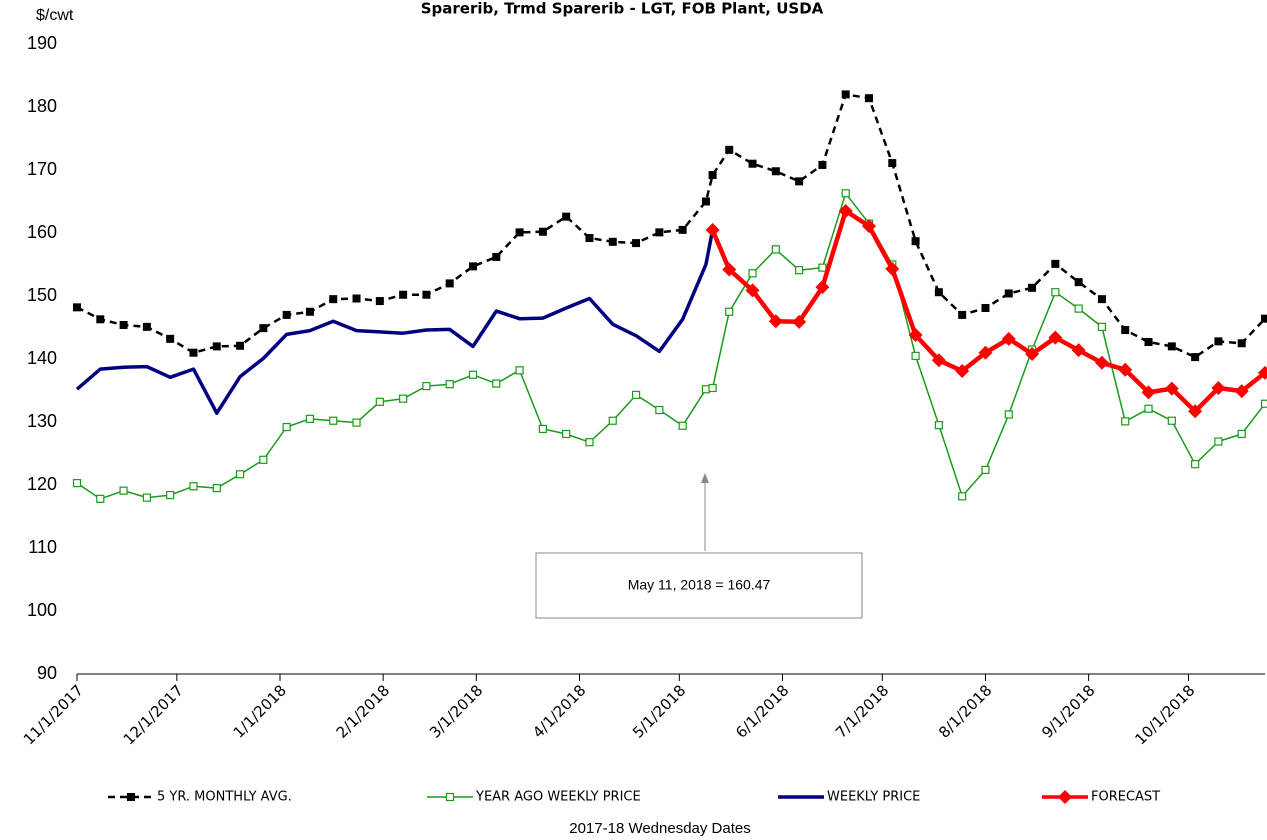  What do you see at coordinates (42, 106) in the screenshot?
I see `y-tick-label: 180` at bounding box center [42, 106].